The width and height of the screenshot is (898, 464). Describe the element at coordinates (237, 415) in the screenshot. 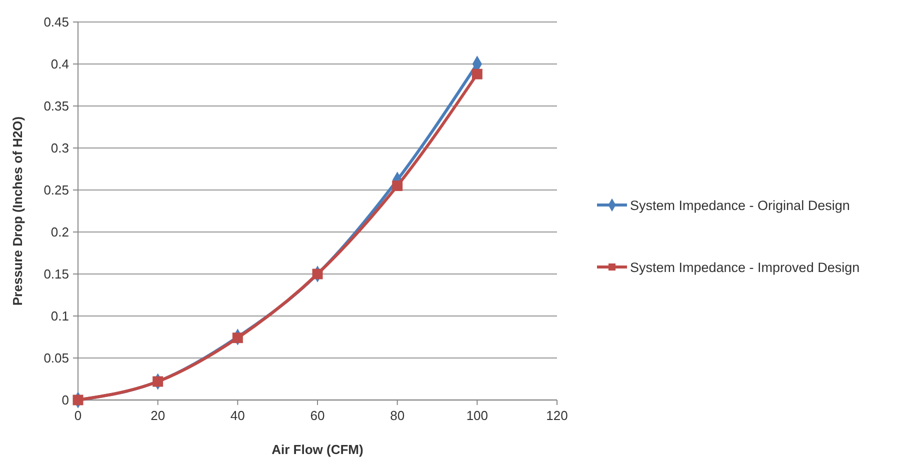

I see `x-tick-label: 40` at that location.